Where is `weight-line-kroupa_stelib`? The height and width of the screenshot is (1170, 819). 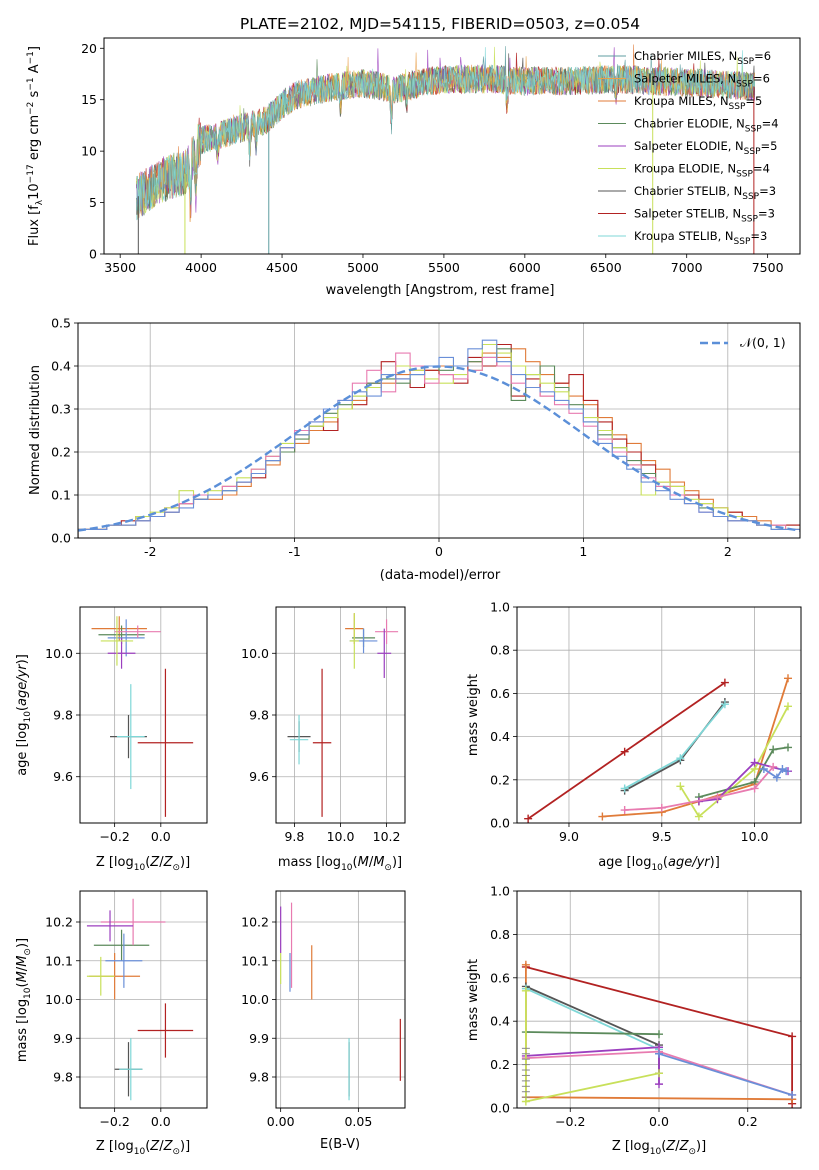 weight-line-kroupa_stelib is located at coordinates (592, 1019).